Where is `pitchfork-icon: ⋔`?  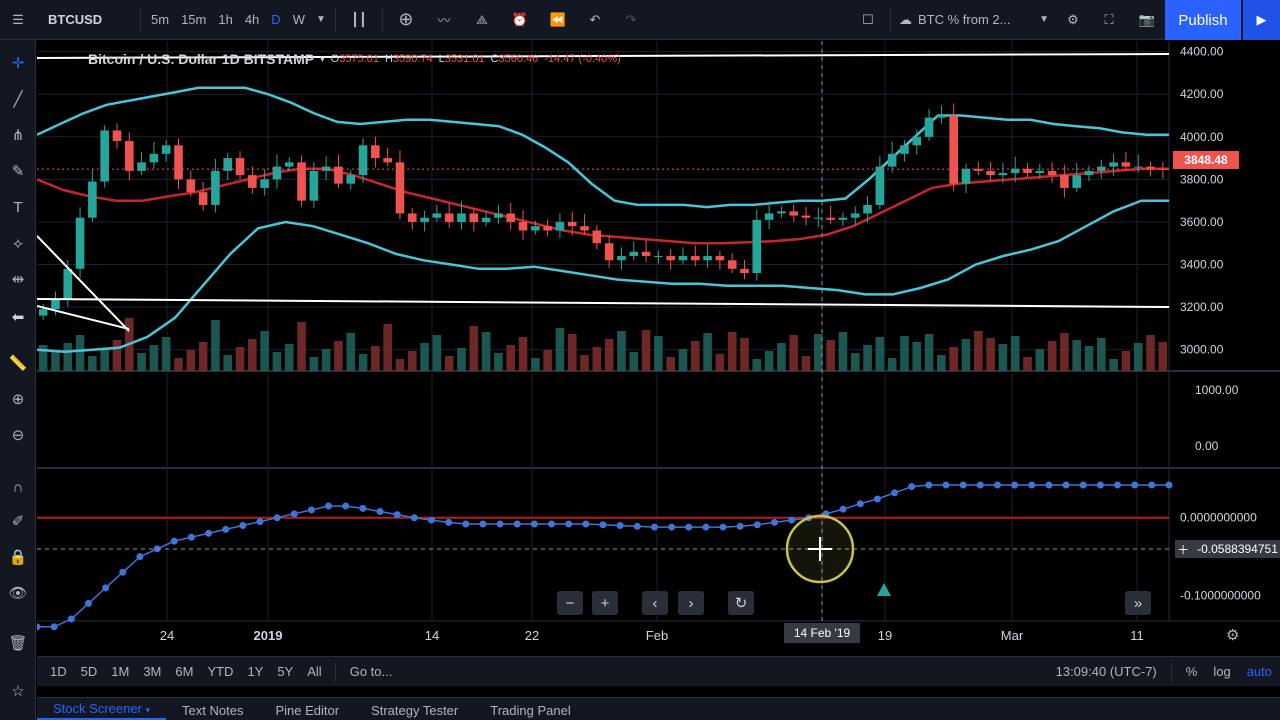
pitchfork-icon: ⋔ is located at coordinates (18, 135).